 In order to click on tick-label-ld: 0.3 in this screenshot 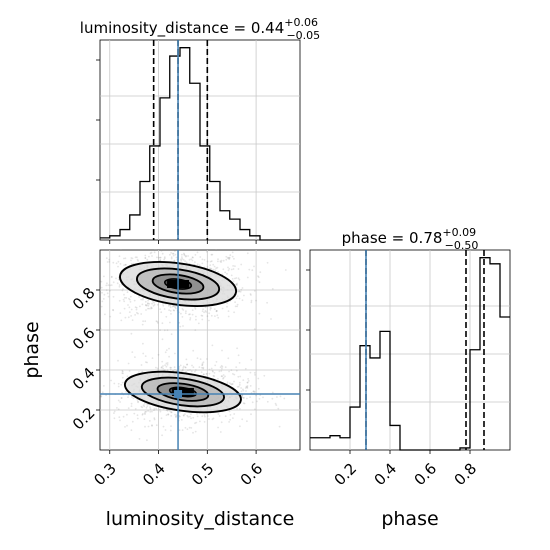, I will do `click(105, 475)`.